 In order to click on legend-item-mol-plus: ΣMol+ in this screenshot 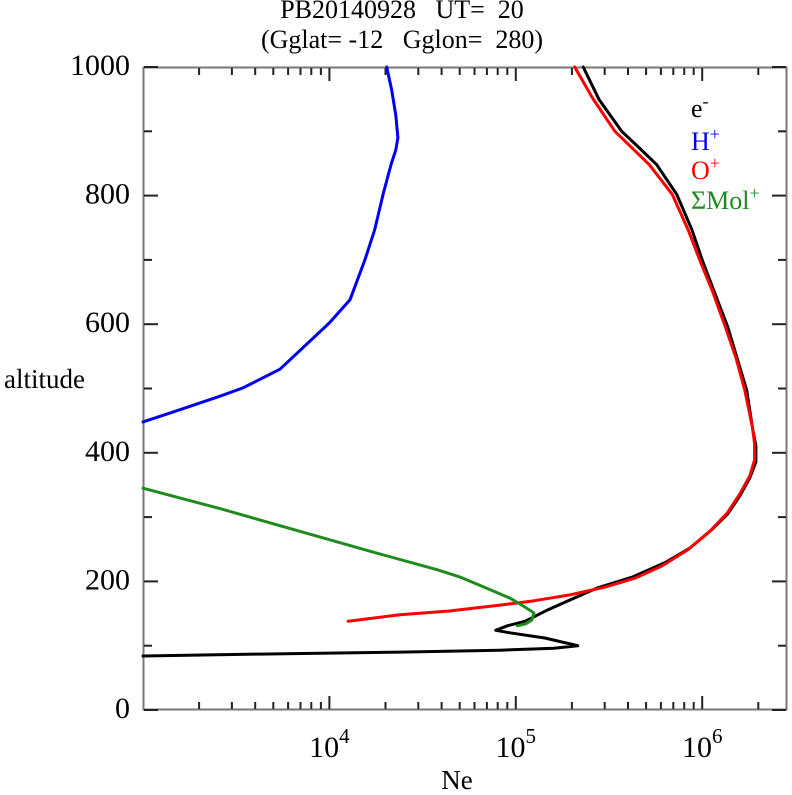, I will do `click(725, 199)`.